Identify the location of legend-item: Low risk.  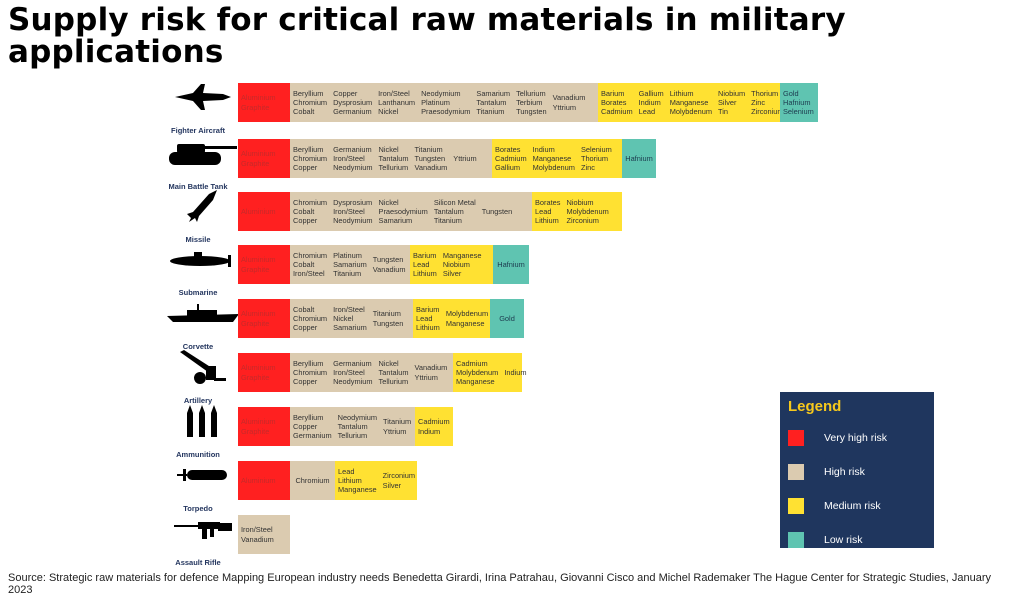
(857, 540).